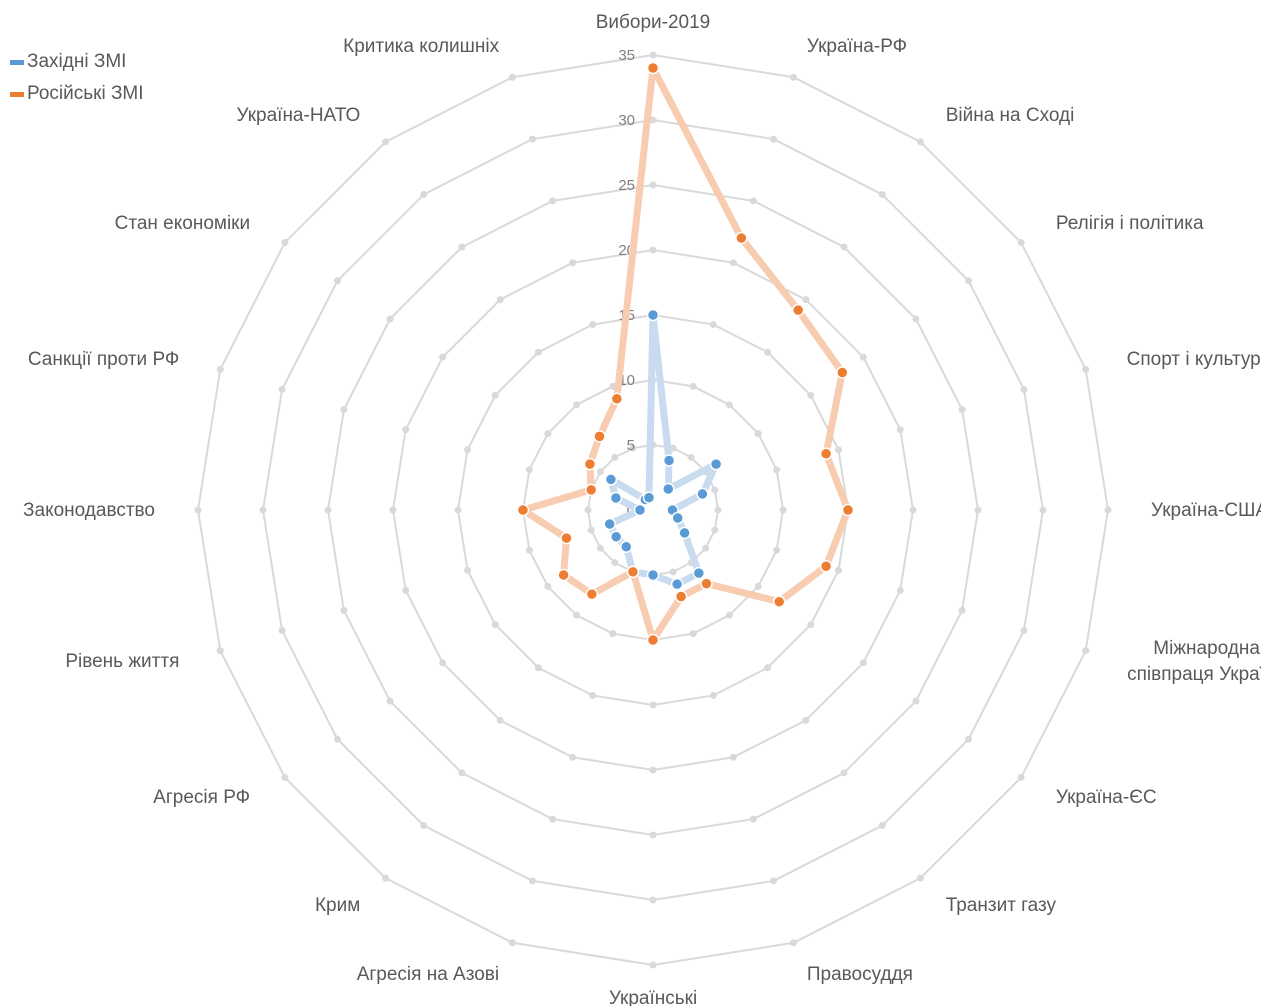 This screenshot has height=1006, width=1261. Describe the element at coordinates (1206, 648) in the screenshot. I see `category-label: Міжнародна` at that location.